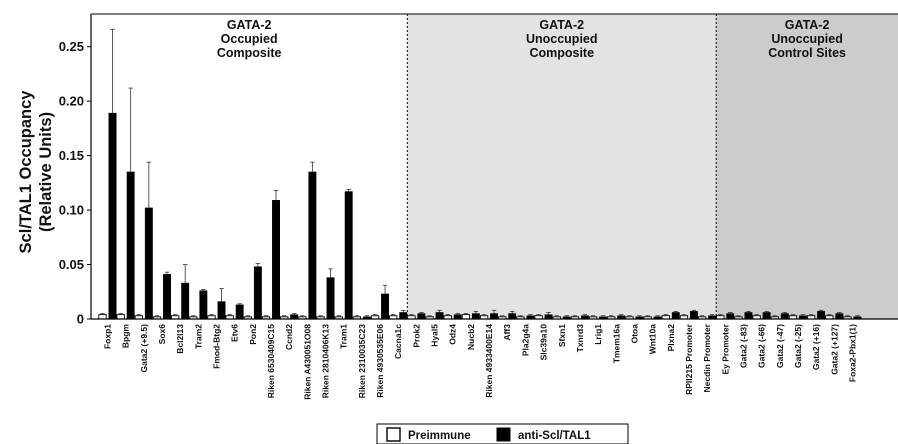  Describe the element at coordinates (239, 312) in the screenshot. I see `anti-scl-tal1-bar-etv6` at that location.